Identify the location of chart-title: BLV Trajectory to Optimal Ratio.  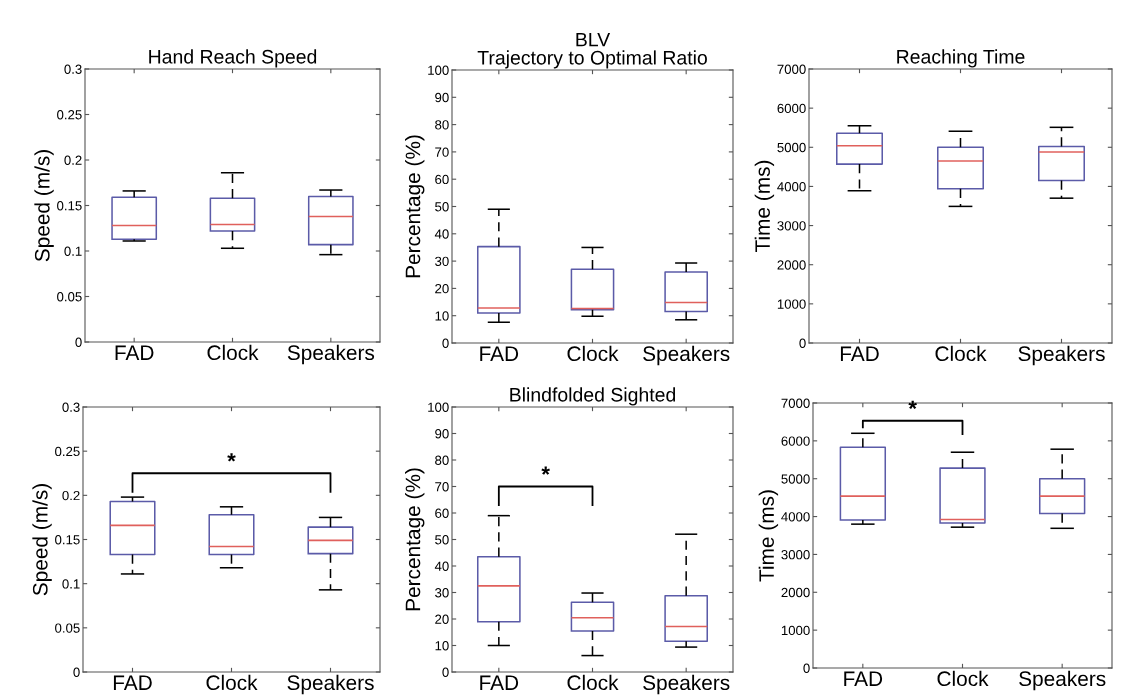
(592, 50).